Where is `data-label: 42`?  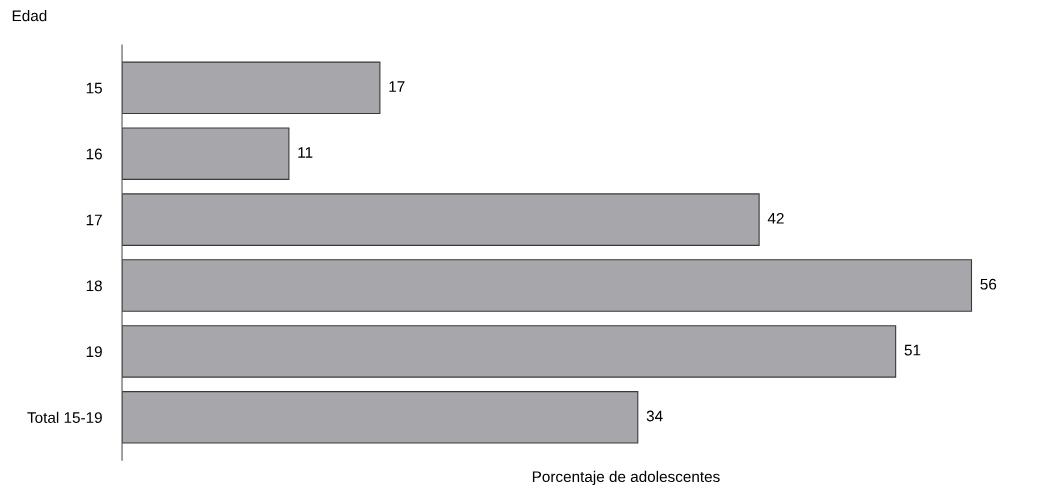 data-label: 42 is located at coordinates (775, 218).